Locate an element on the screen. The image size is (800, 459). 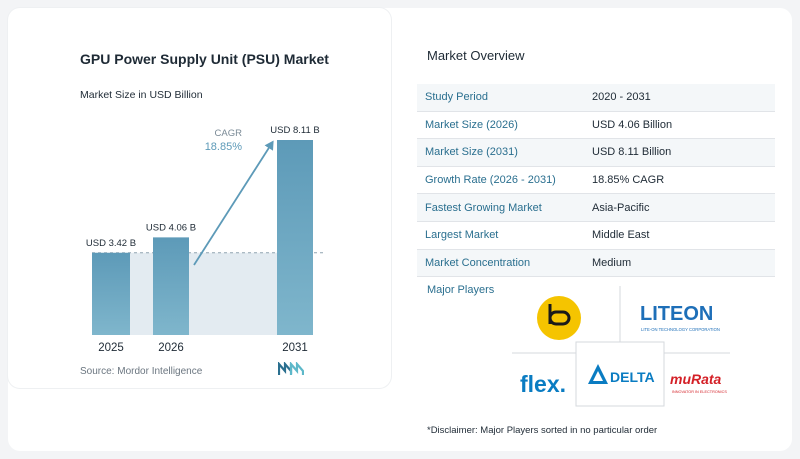
overview-value: Middle East is located at coordinates (683, 235).